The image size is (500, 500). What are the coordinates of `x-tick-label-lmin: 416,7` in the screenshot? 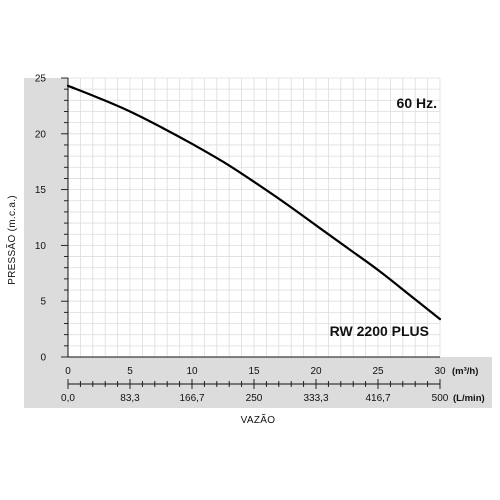 It's located at (377, 398).